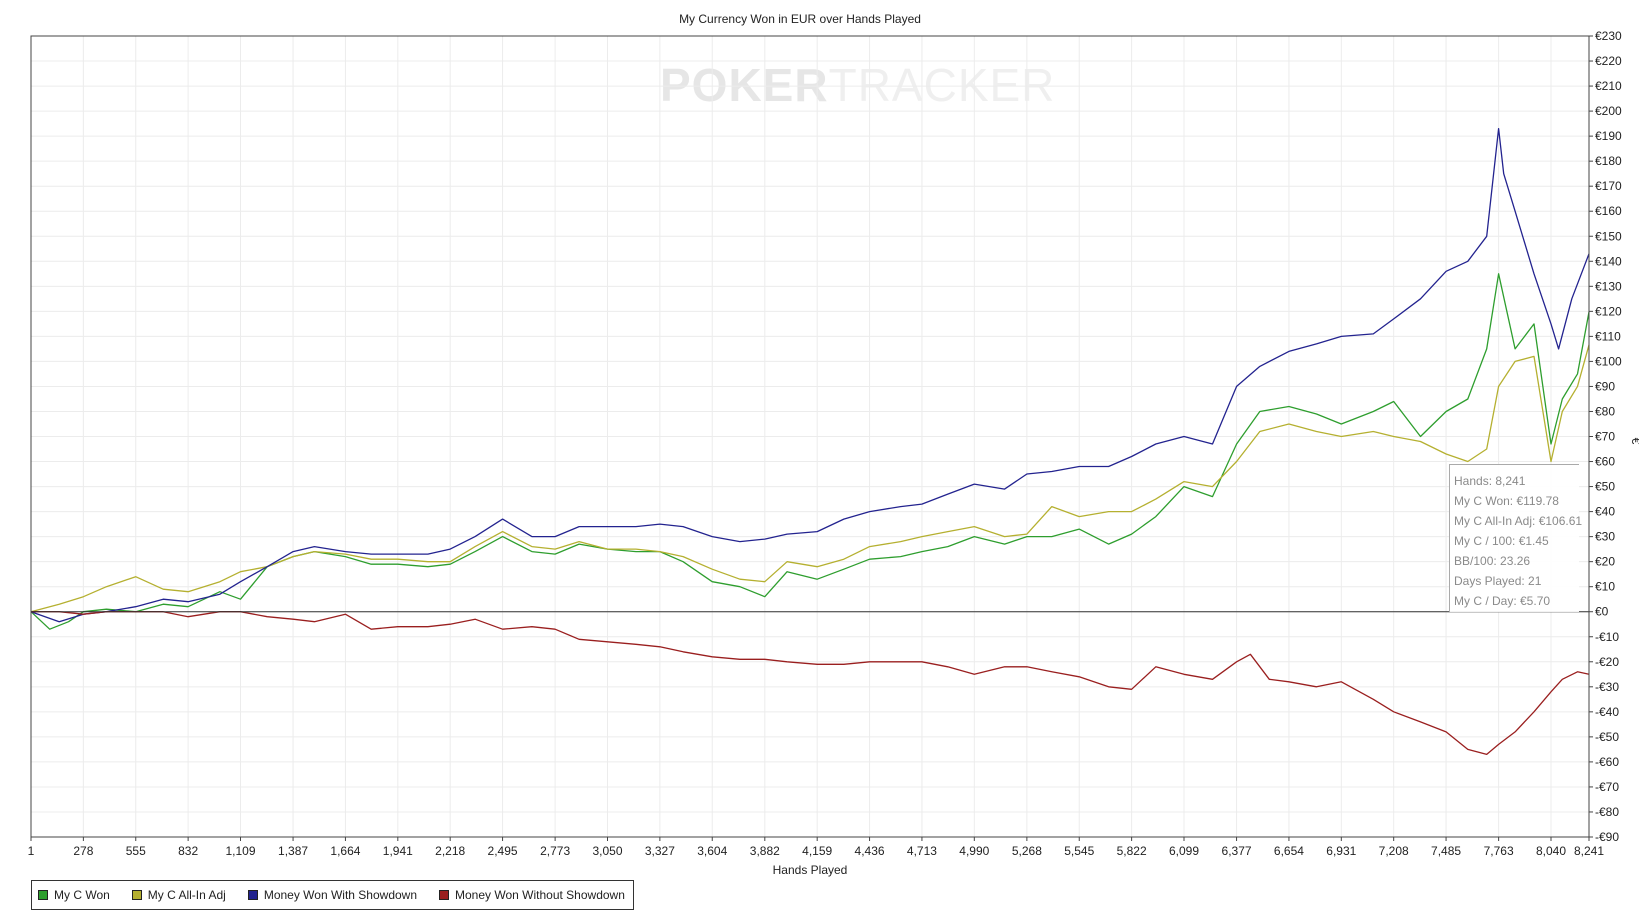 Image resolution: width=1639 pixels, height=919 pixels. What do you see at coordinates (1608, 336) in the screenshot?
I see `y-tick-label: €110` at bounding box center [1608, 336].